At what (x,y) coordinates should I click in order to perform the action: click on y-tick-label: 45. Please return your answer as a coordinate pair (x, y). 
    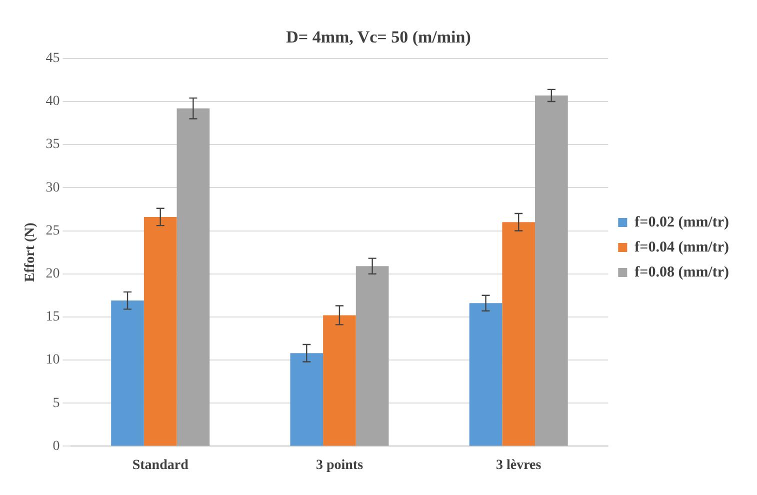
    Looking at the image, I should click on (53, 58).